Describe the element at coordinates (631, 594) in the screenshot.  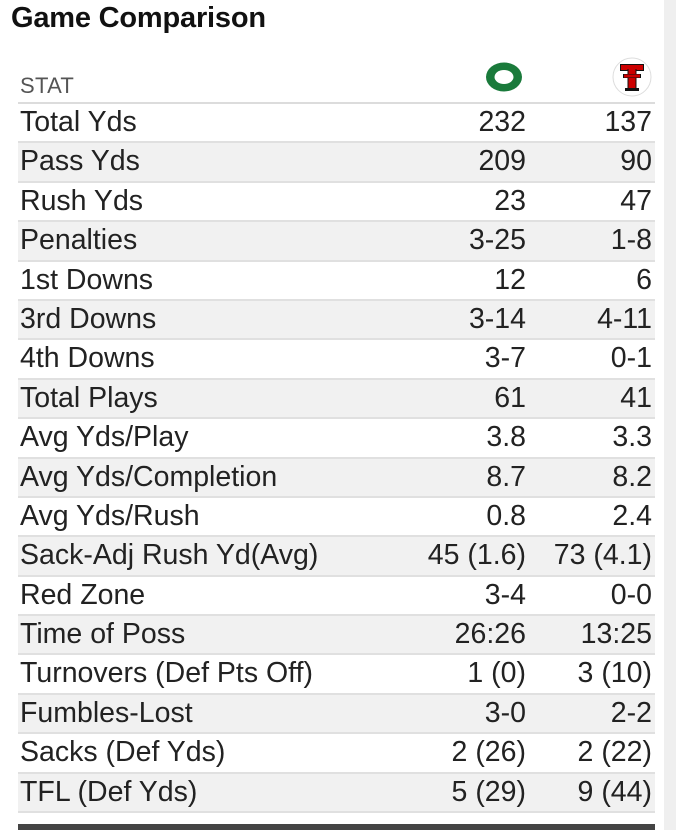
I see `texas-tech-value: 0-0` at that location.